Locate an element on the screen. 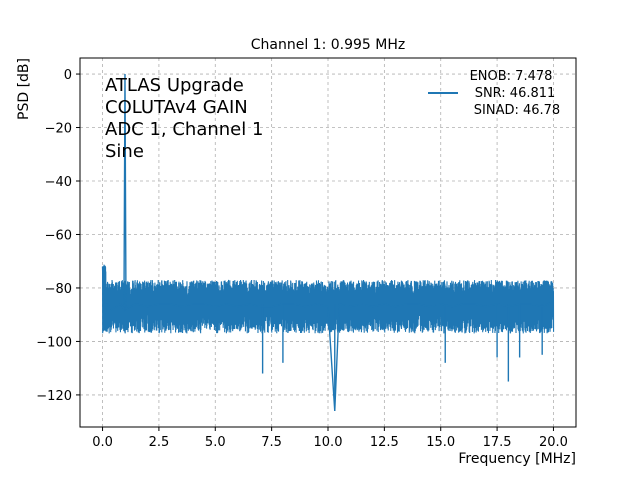  x-tick-label: 0.0 is located at coordinates (102, 442).